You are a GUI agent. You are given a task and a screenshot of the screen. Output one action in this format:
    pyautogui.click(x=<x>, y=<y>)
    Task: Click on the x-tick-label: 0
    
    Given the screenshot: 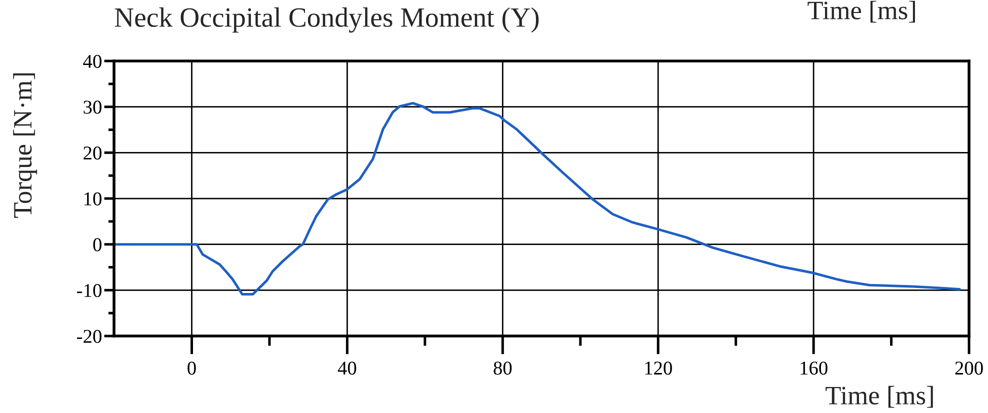 What is the action you would take?
    pyautogui.click(x=192, y=368)
    